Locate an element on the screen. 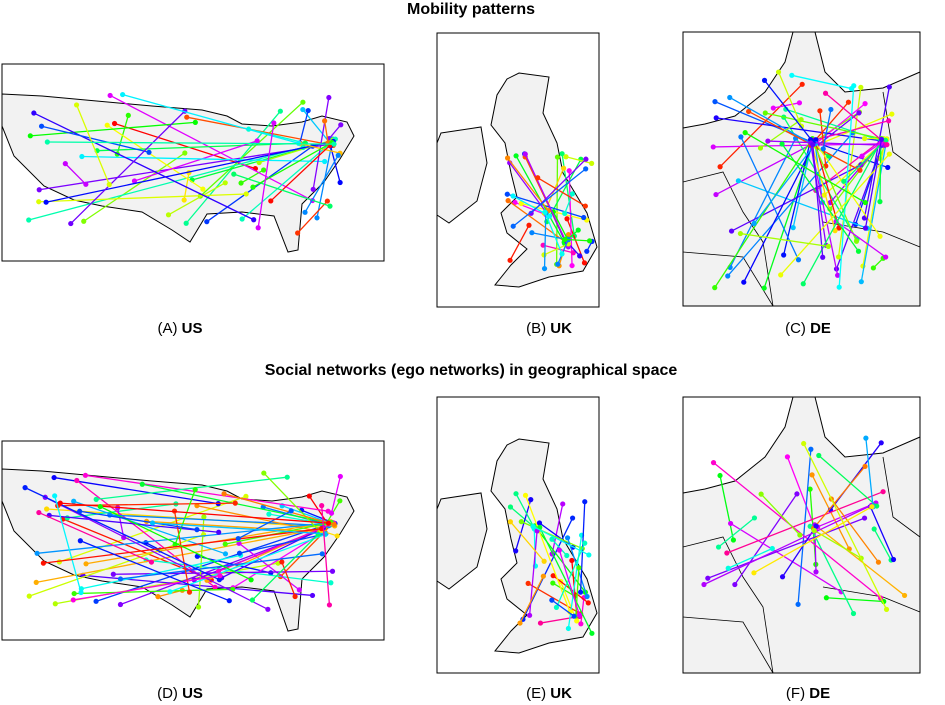 The width and height of the screenshot is (945, 705). panel-region: US is located at coordinates (192, 328).